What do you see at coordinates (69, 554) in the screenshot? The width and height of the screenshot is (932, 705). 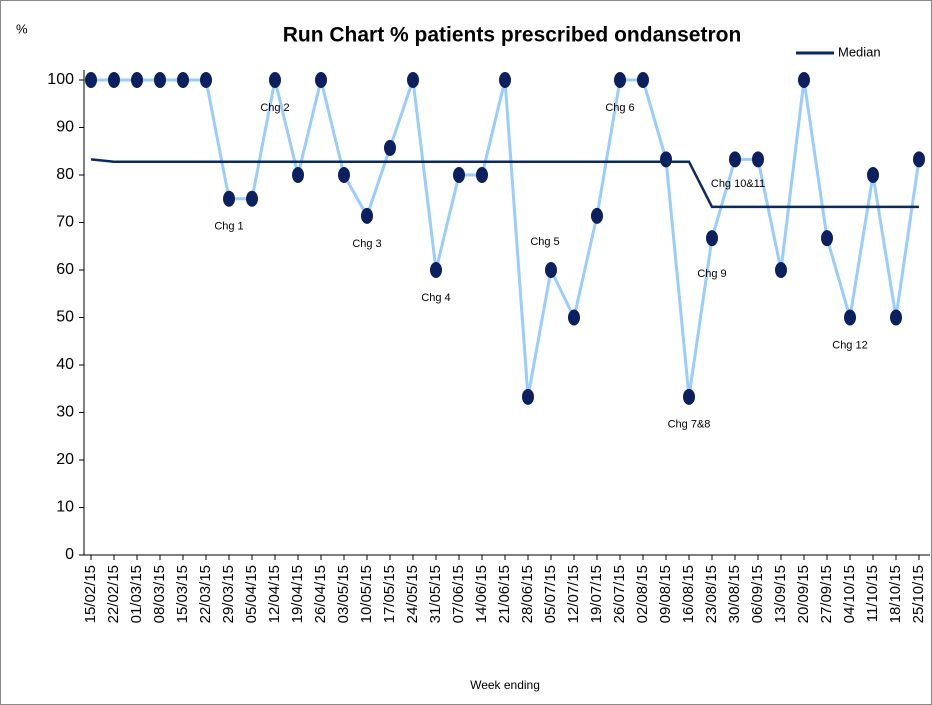 I see `y-tick-label: 0` at bounding box center [69, 554].